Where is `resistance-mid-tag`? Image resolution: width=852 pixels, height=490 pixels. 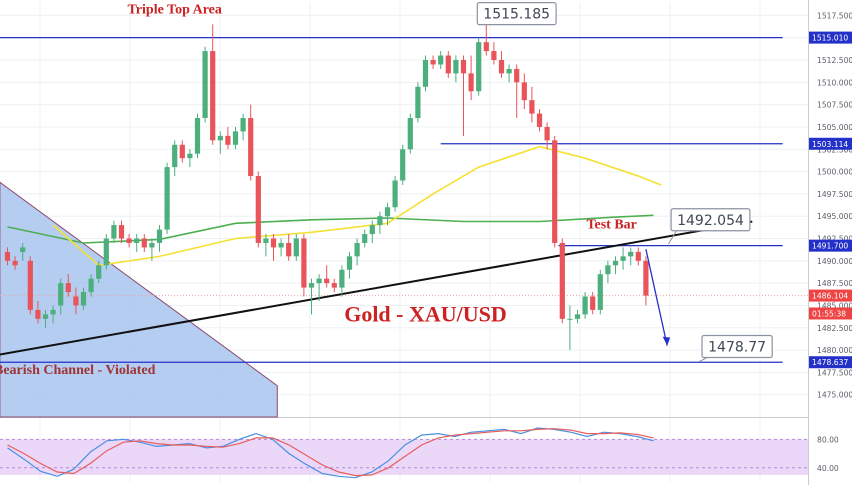
resistance-mid-tag is located at coordinates (830, 143).